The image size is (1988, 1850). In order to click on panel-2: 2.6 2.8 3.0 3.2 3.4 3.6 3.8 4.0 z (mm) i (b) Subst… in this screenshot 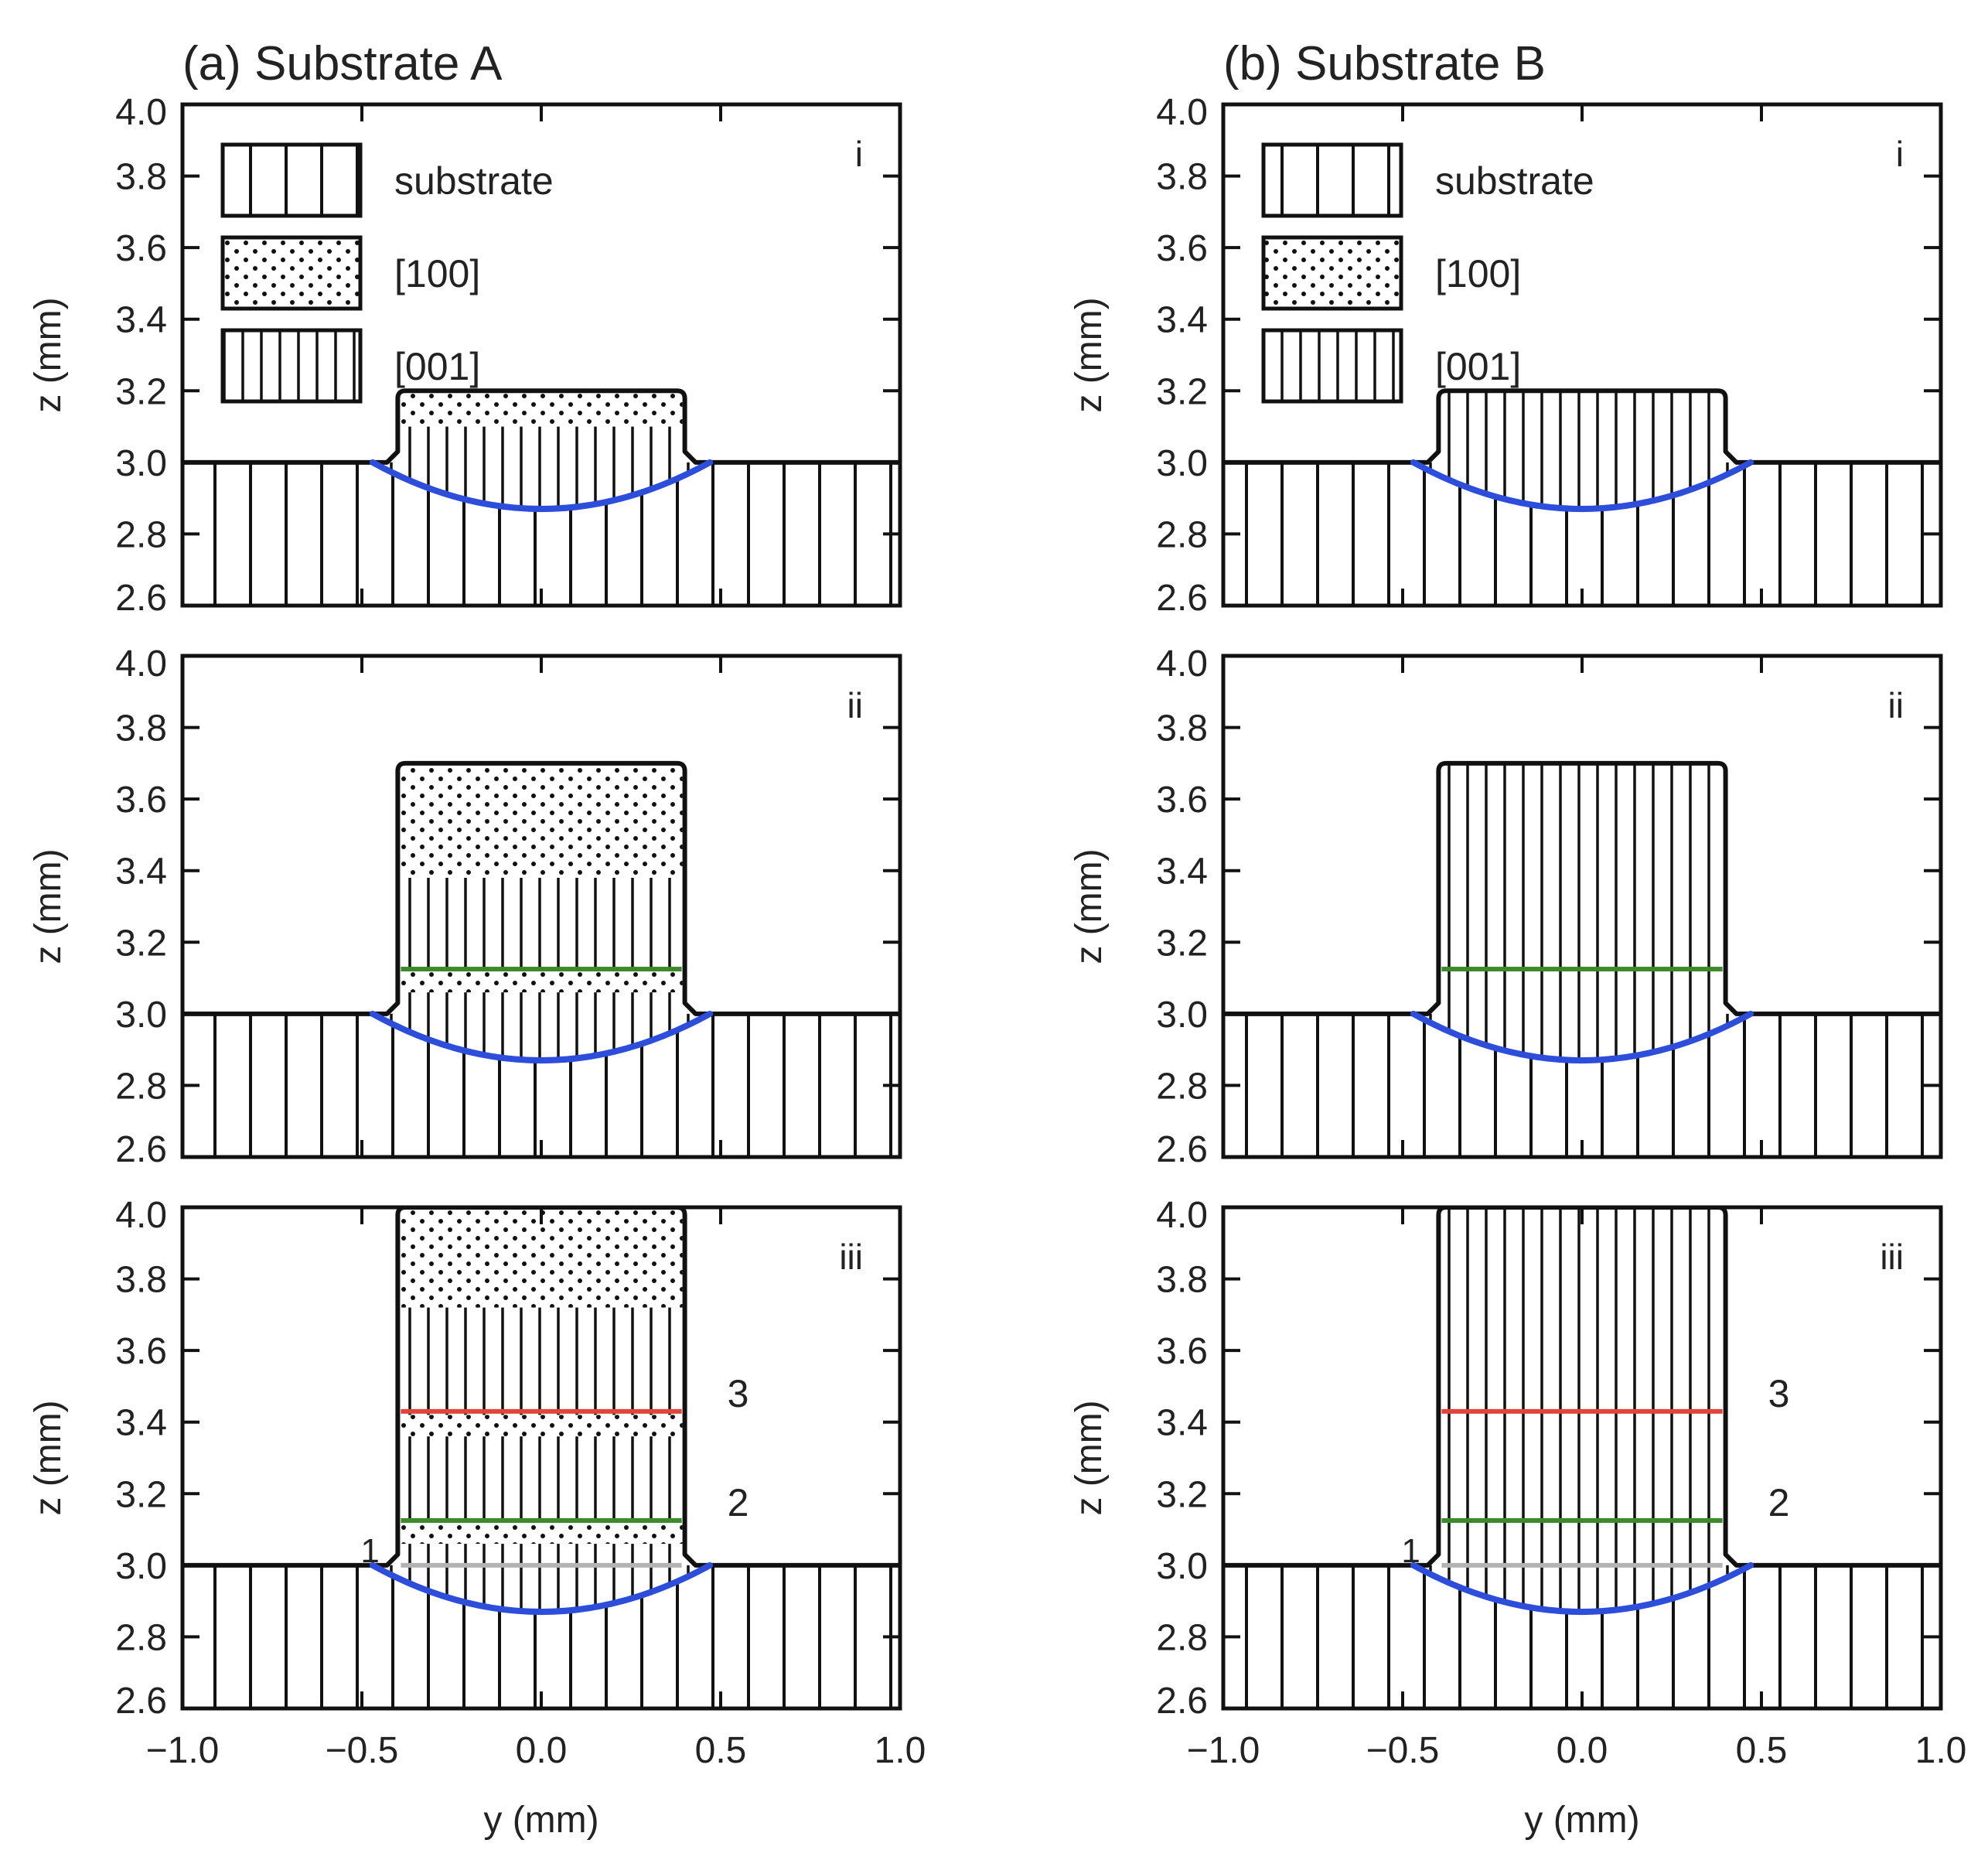, I will do `click(1506, 328)`.